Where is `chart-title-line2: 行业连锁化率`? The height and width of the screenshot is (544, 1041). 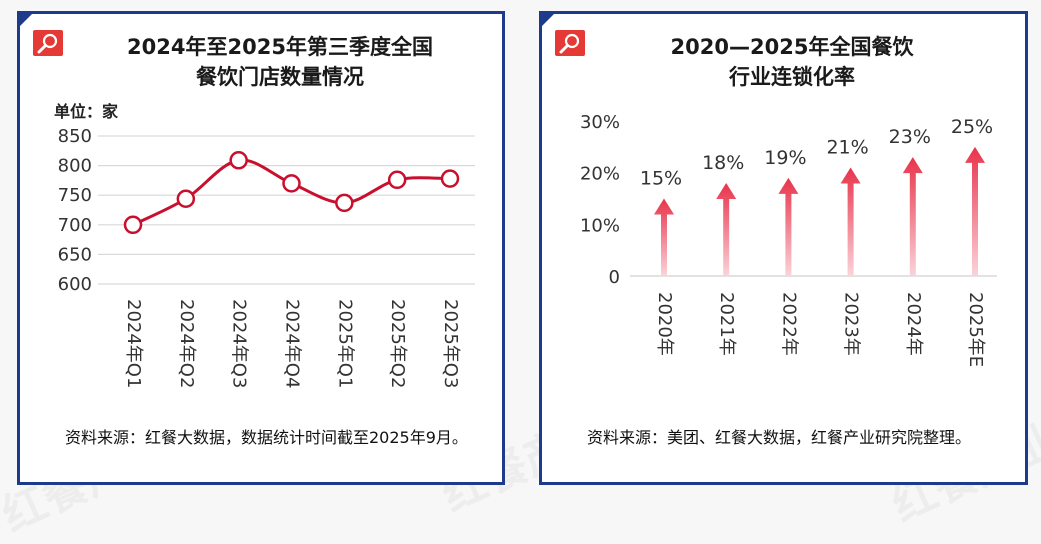
chart-title-line2: 行业连锁化率 is located at coordinates (792, 77).